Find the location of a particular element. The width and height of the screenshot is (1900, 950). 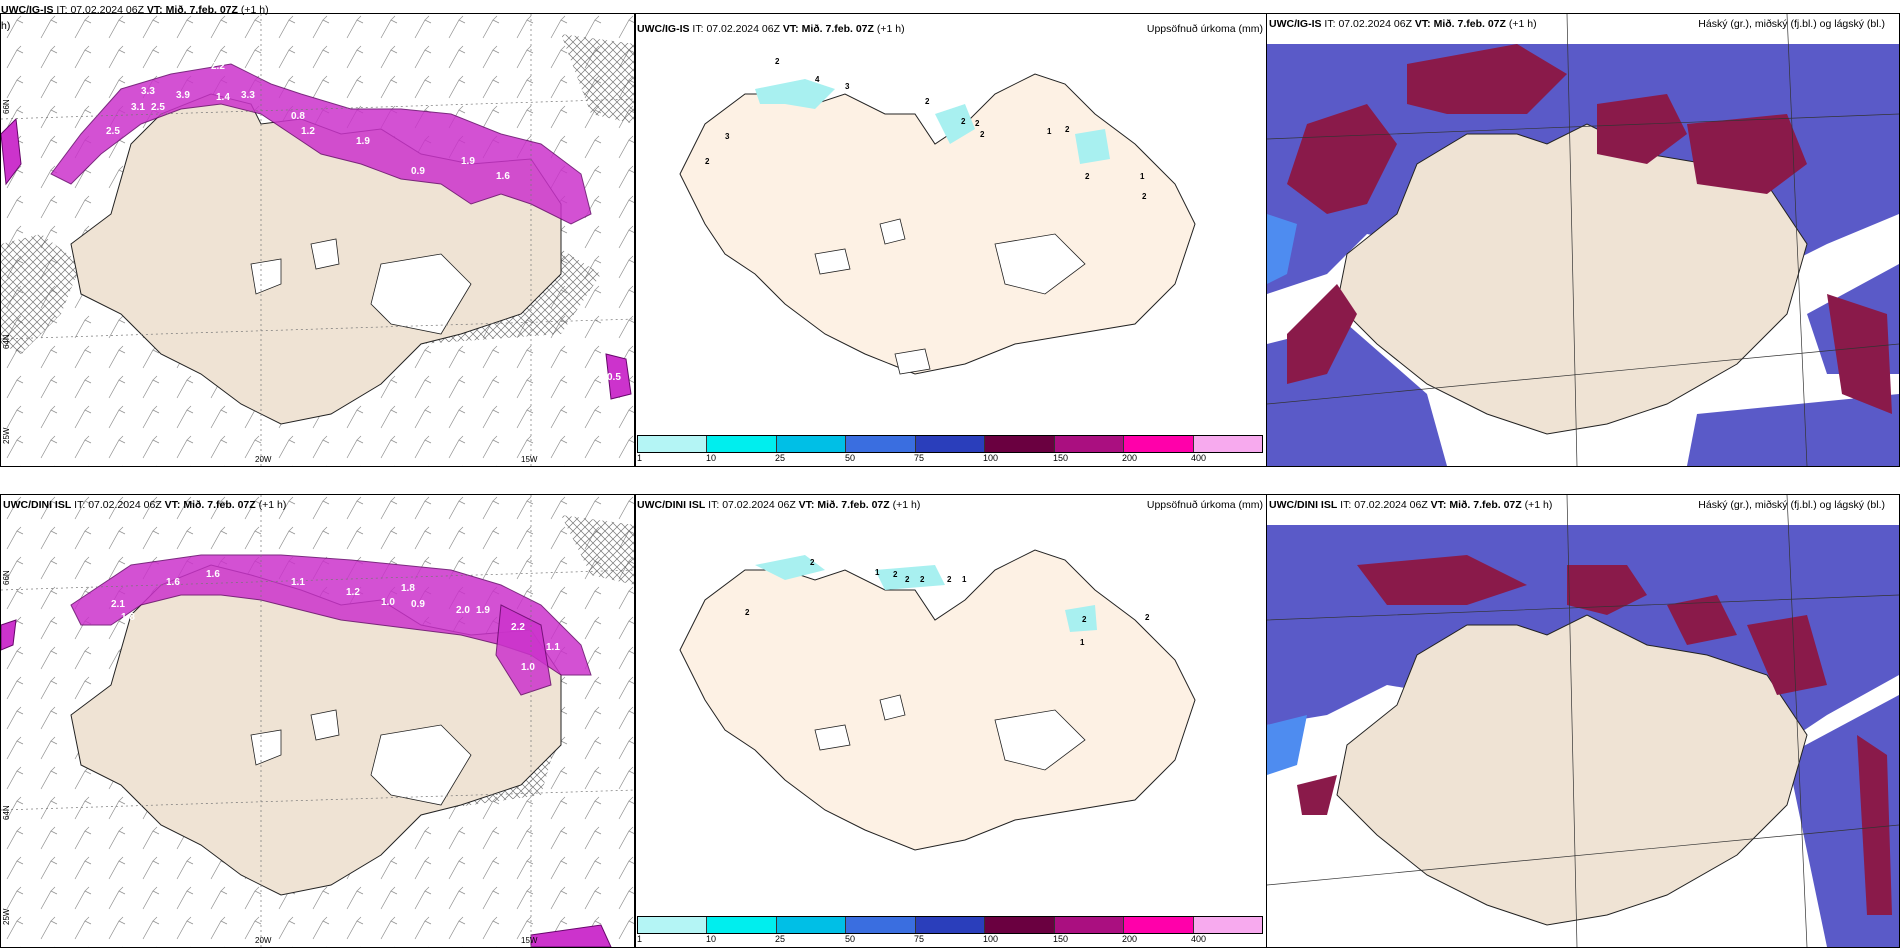

accum-value: 4 is located at coordinates (817, 79).